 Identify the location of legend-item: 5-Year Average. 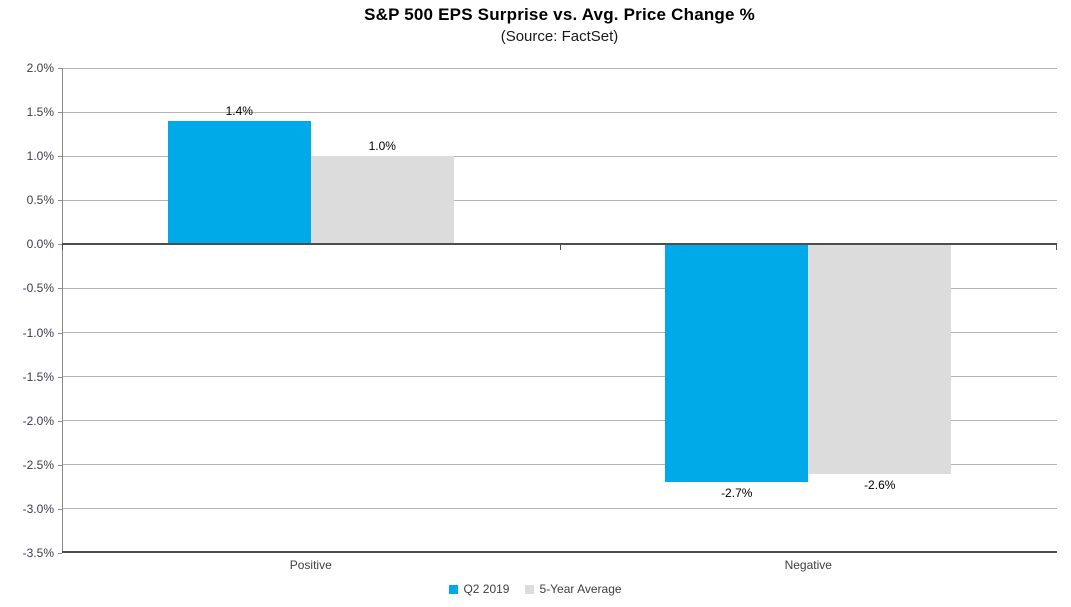
(573, 589).